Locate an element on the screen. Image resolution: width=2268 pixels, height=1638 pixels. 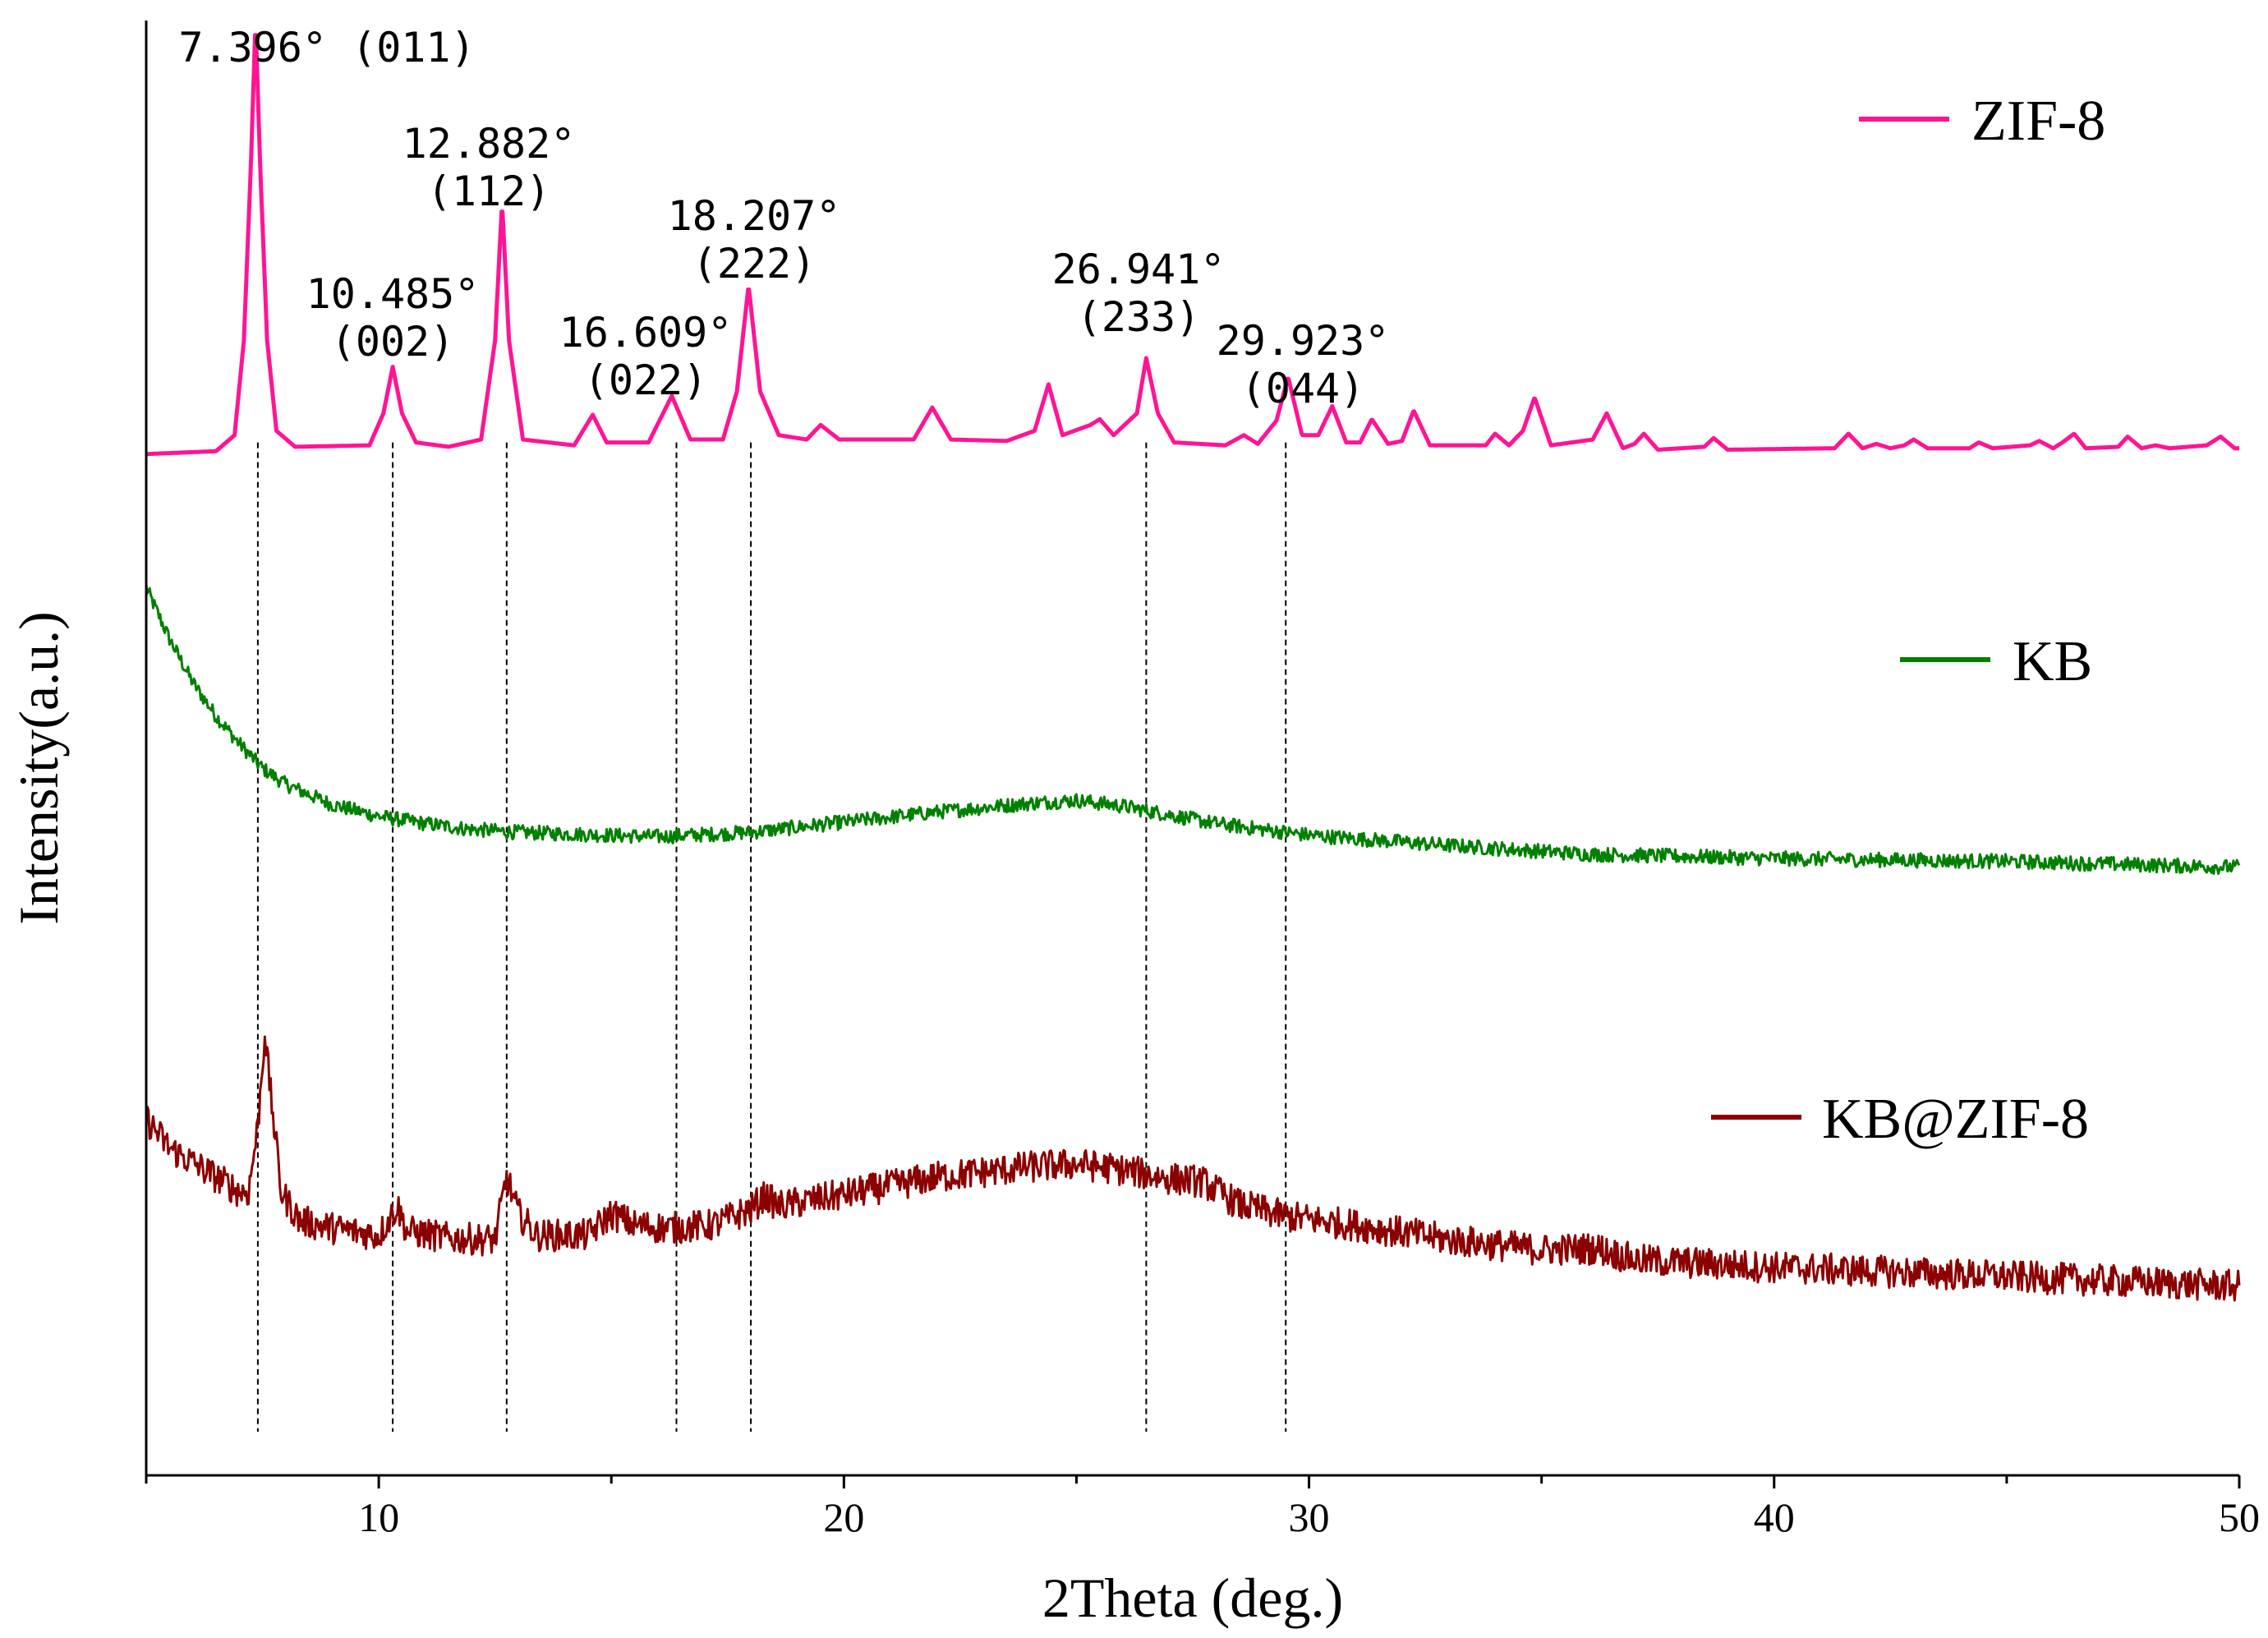
peak-annotation-label: (112) is located at coordinates (489, 191).